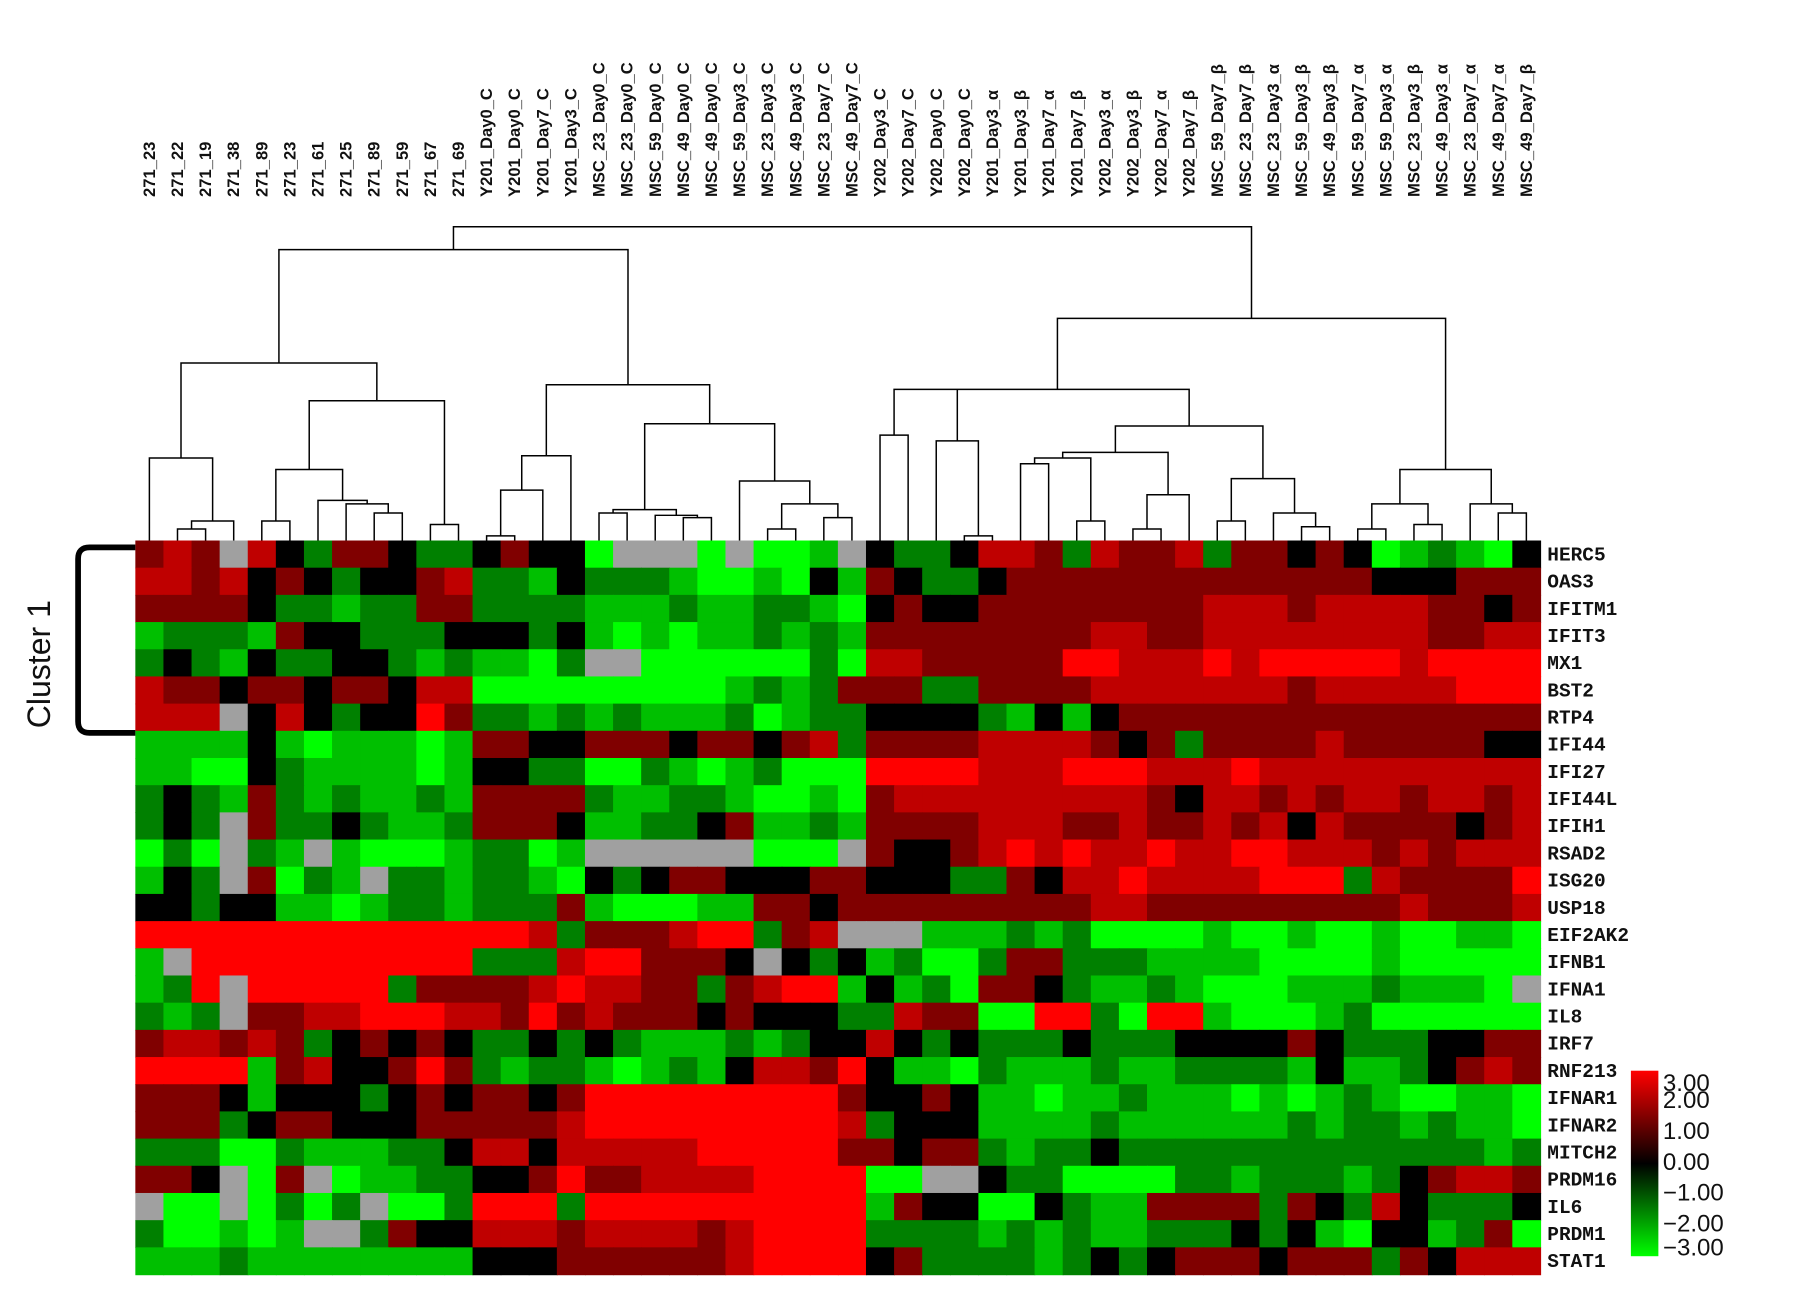 This screenshot has height=1294, width=1796. Describe the element at coordinates (1582, 1126) in the screenshot. I see `row-label: IFNAR2` at that location.